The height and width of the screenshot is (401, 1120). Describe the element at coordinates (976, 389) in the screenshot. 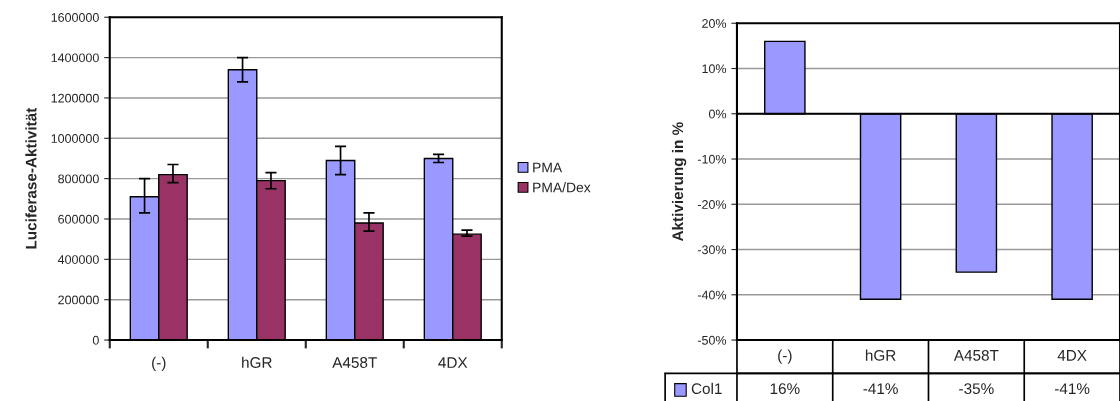

I see `text: -35%` at that location.